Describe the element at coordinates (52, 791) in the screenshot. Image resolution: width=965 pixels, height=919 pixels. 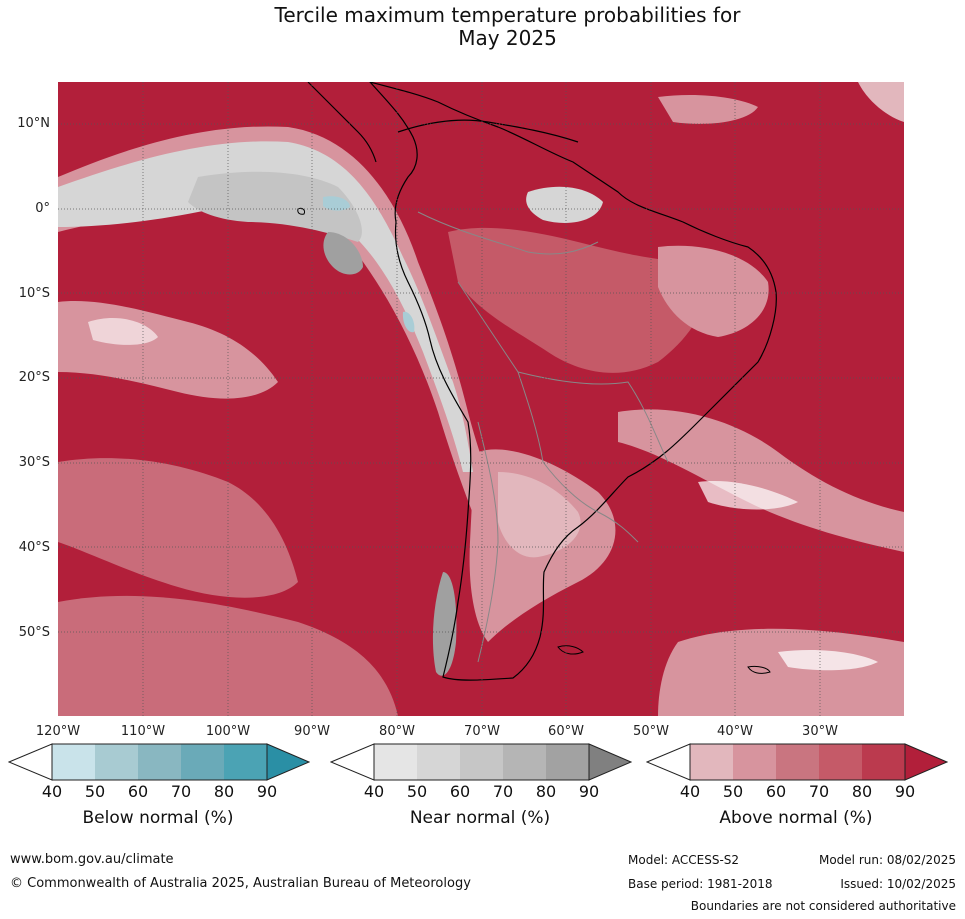
I see `tick-below-40: 40` at that location.